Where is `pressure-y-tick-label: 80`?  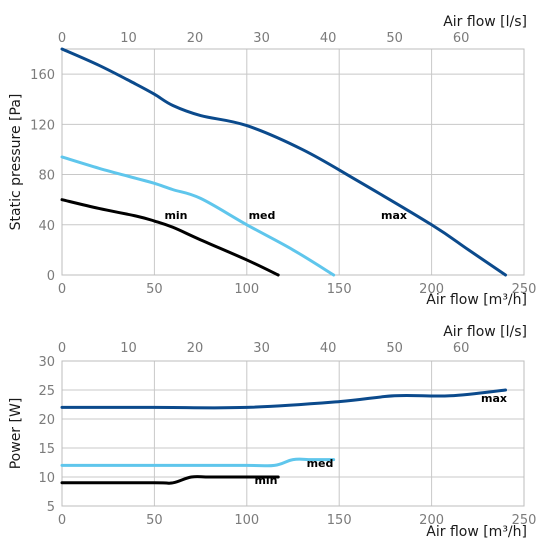
pressure-y-tick-label: 80 is located at coordinates (46, 176).